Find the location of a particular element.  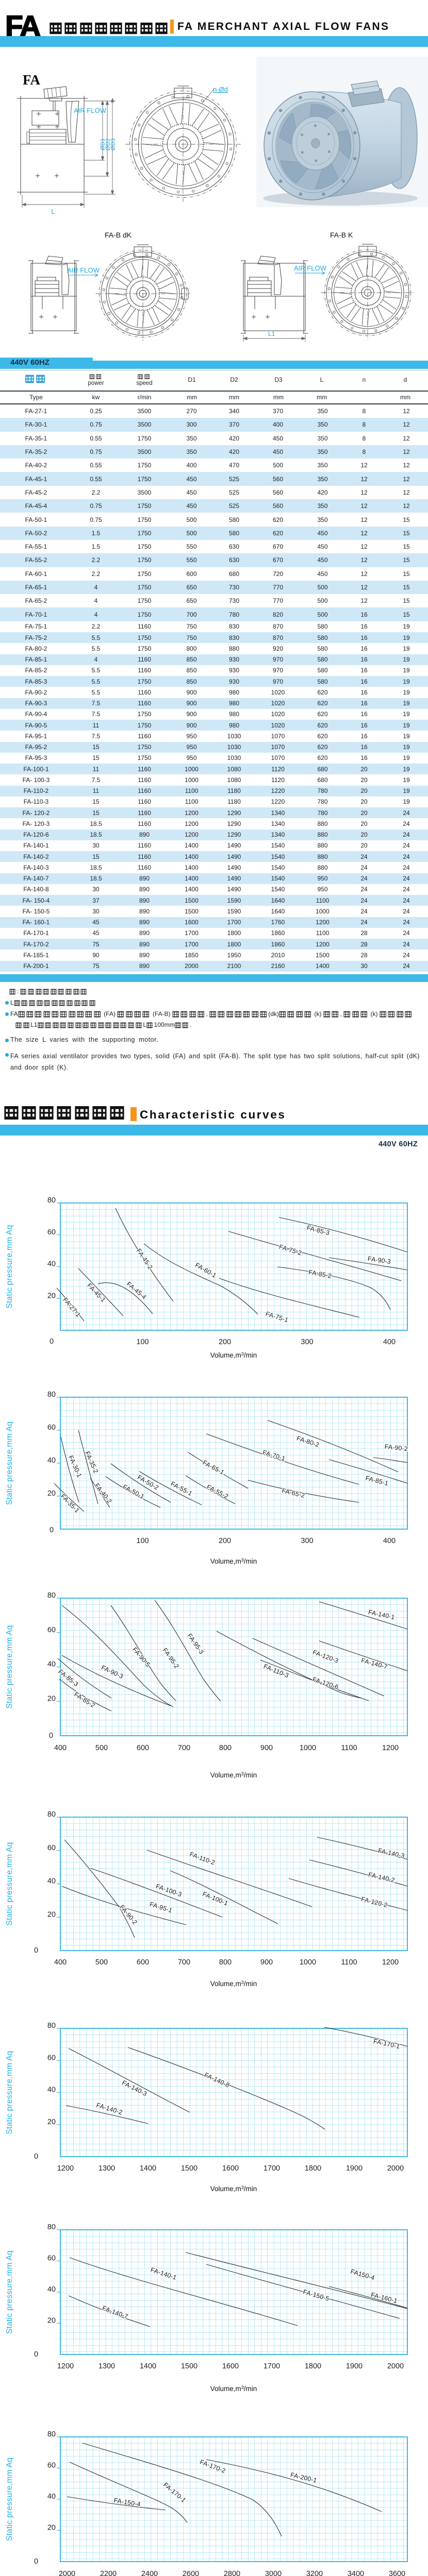

svg-text: n-Ød is located at coordinates (221, 89).